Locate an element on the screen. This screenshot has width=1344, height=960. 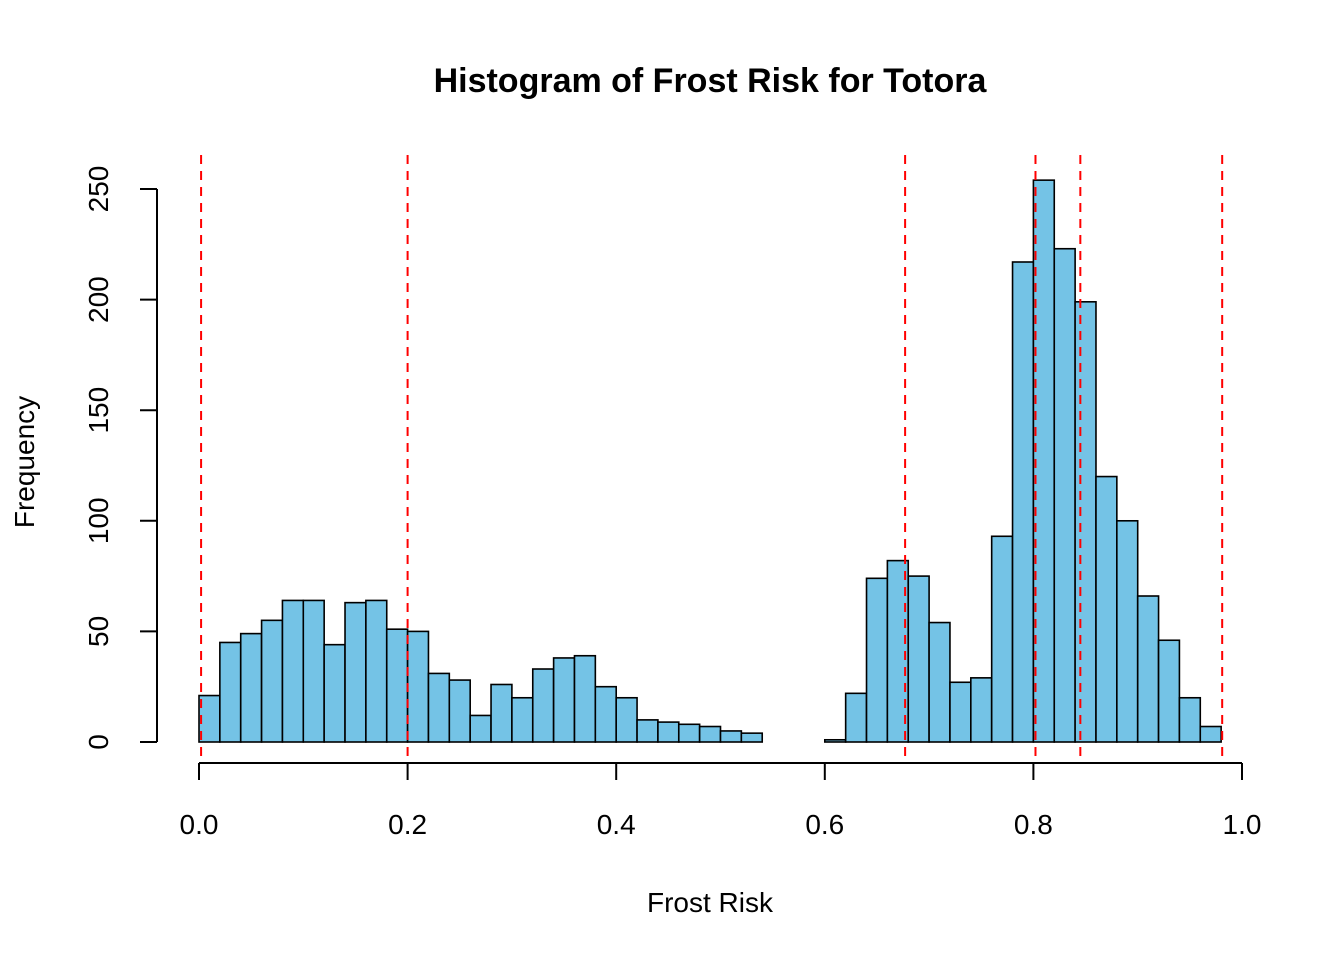
x-tick-label: 0.6 is located at coordinates (824, 824).